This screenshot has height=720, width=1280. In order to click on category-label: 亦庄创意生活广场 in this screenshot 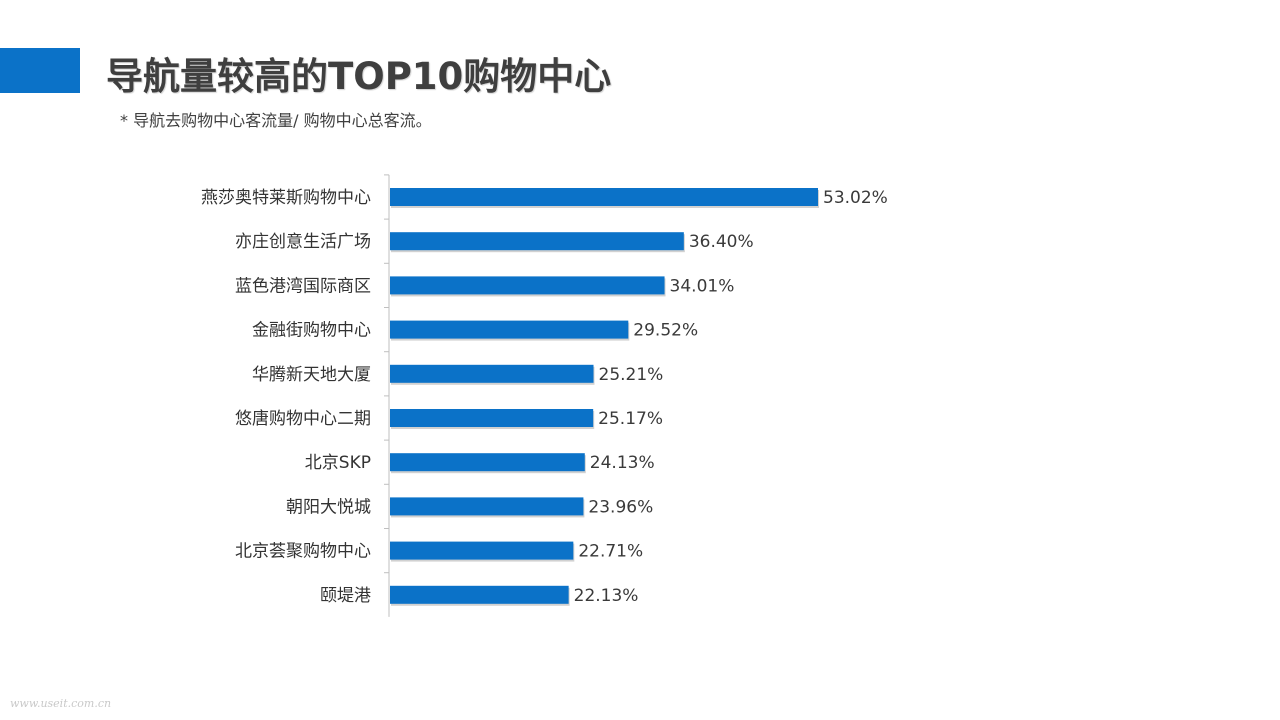, I will do `click(303, 242)`.